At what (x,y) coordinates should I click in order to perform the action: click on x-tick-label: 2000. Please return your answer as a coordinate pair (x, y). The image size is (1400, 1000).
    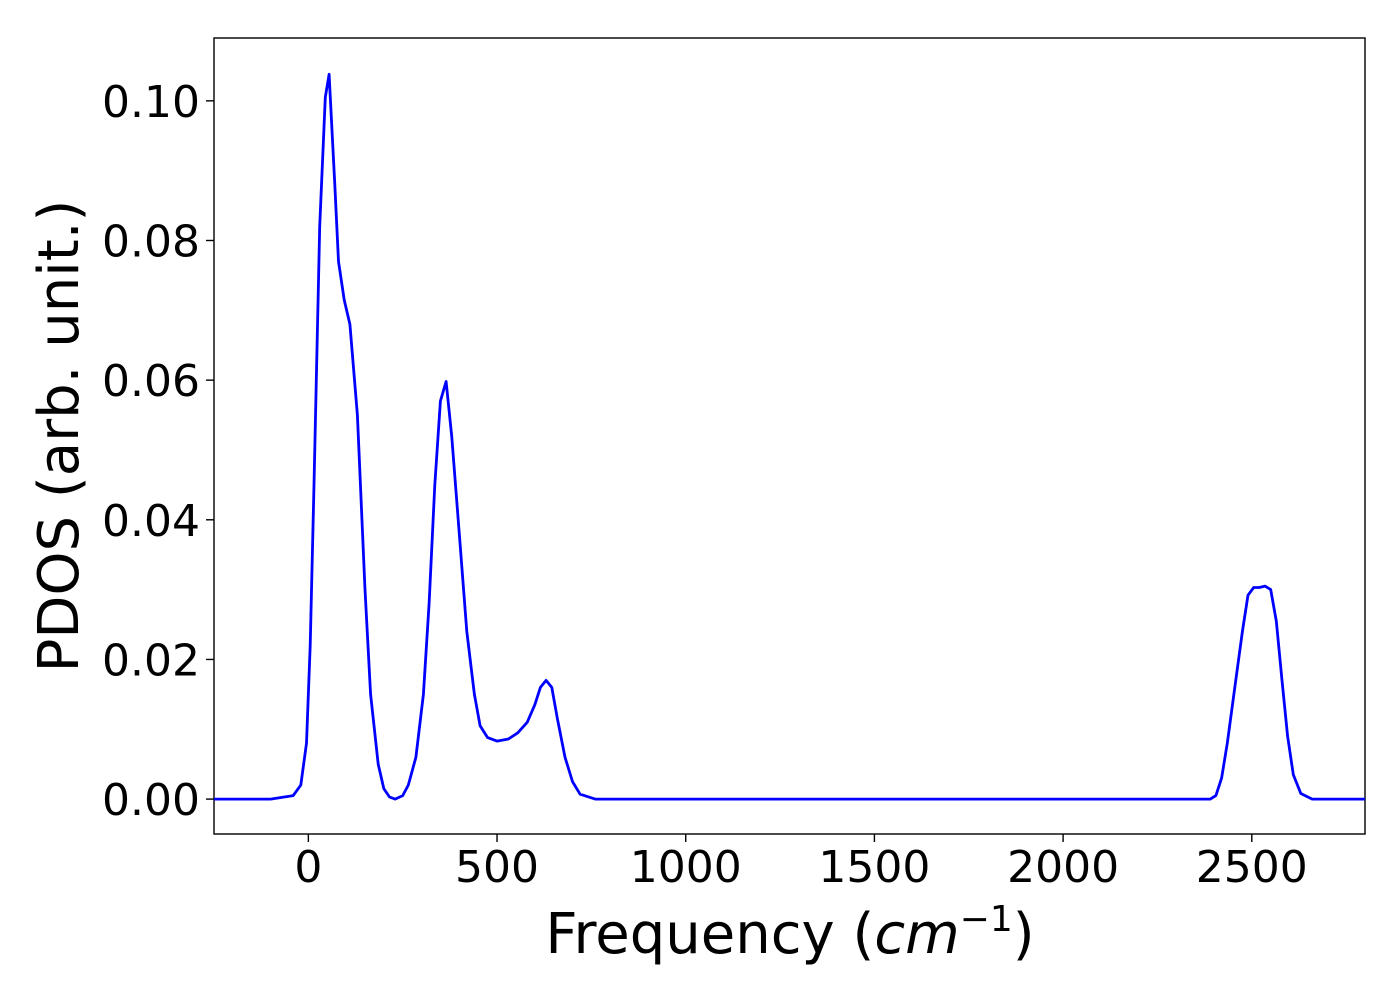
    Looking at the image, I should click on (1063, 867).